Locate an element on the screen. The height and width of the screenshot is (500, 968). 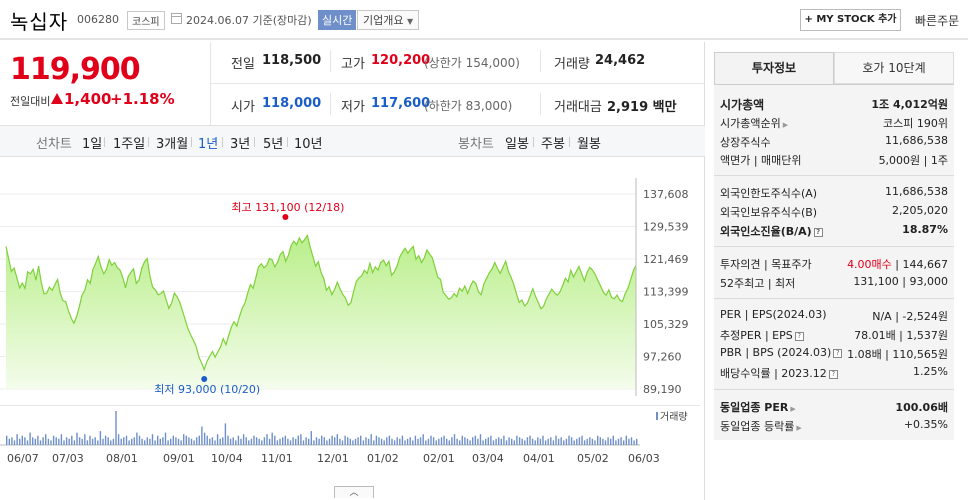
candle-daily: 일봉 is located at coordinates (517, 144).